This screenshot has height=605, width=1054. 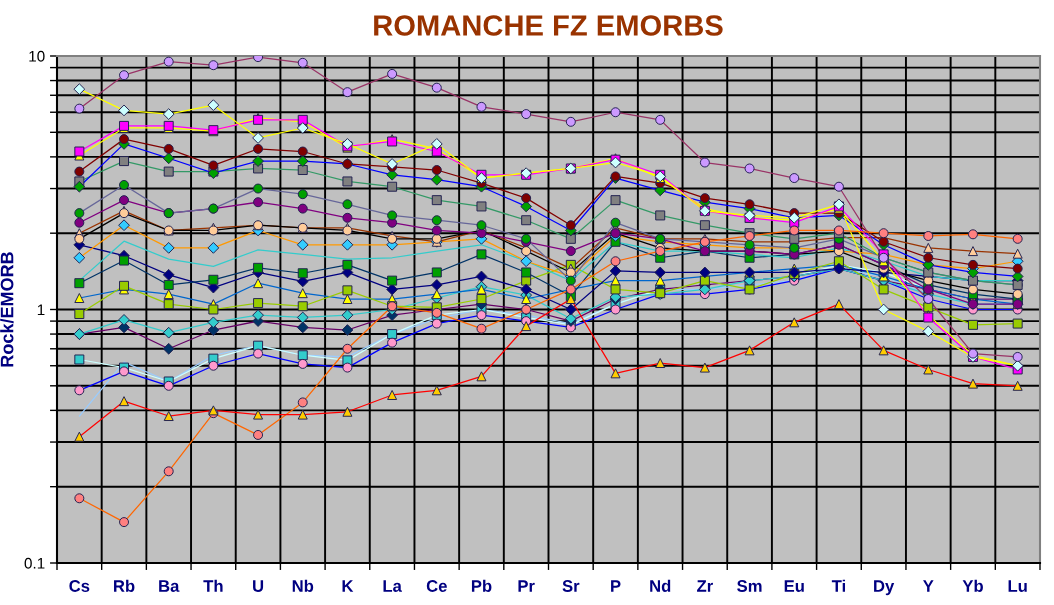 I want to click on x-tick-label: Sr, so click(x=571, y=586).